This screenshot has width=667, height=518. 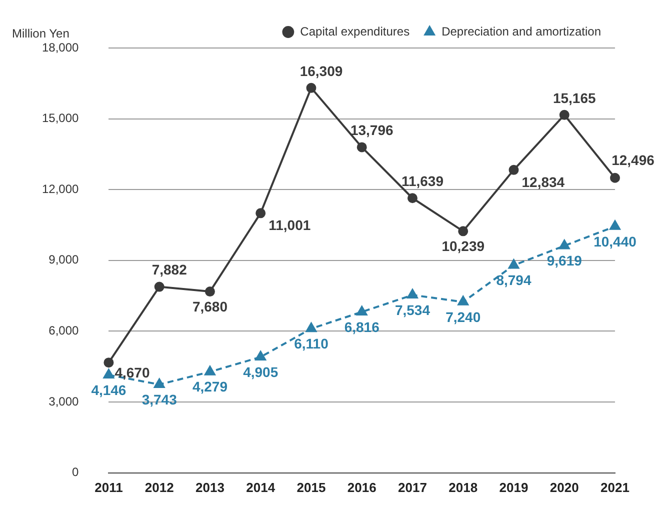 I want to click on x-tick-label: 2020, so click(x=564, y=488).